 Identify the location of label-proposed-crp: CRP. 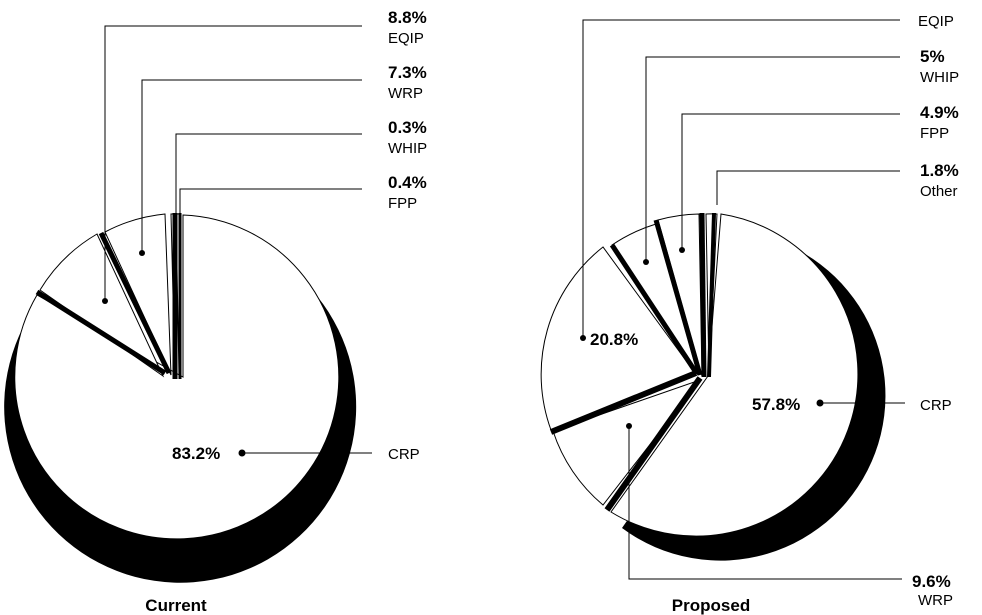
(936, 405).